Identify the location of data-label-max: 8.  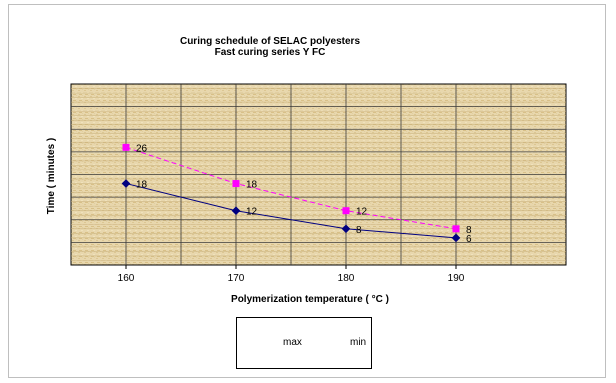
(469, 230).